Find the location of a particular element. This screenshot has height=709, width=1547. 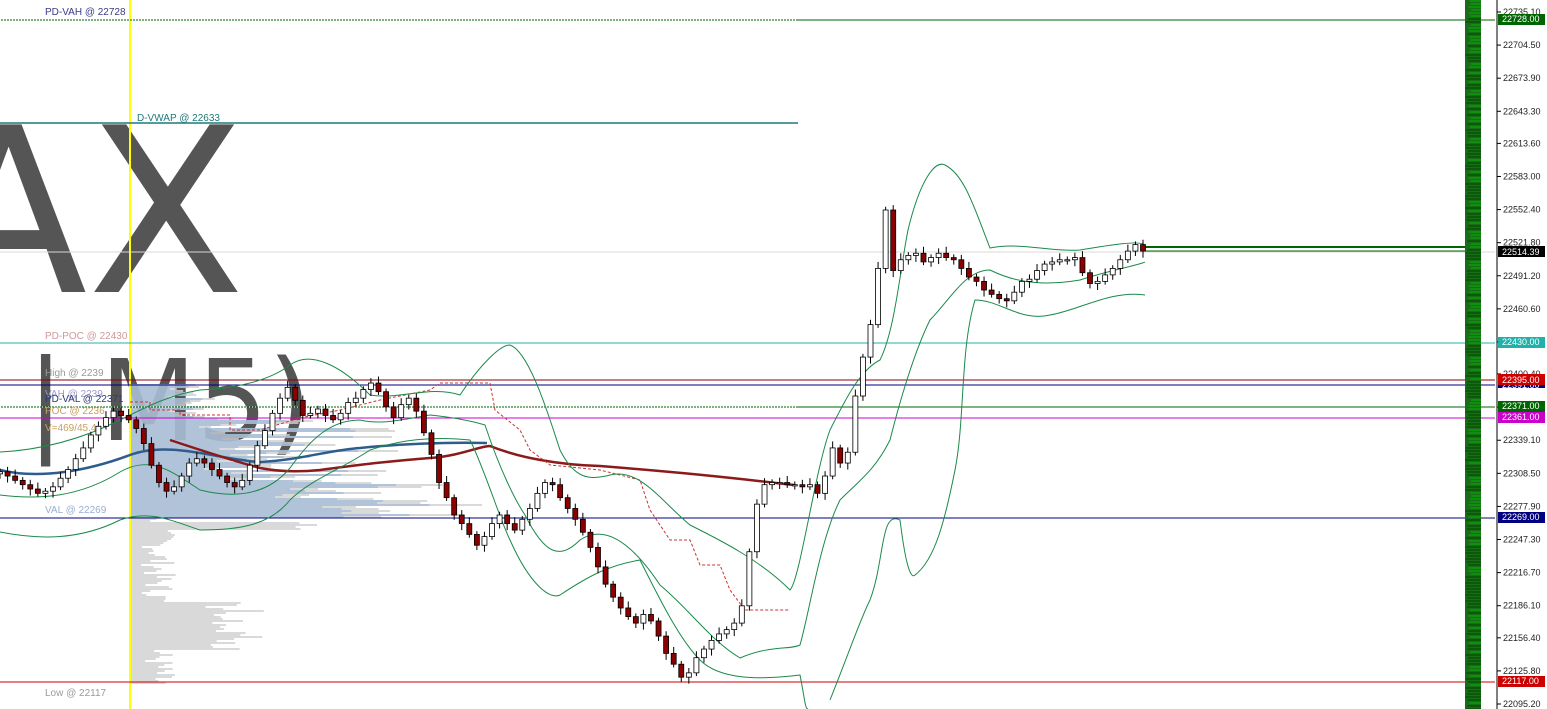

price-axis-tick-label: 22460.60 is located at coordinates (1522, 309).